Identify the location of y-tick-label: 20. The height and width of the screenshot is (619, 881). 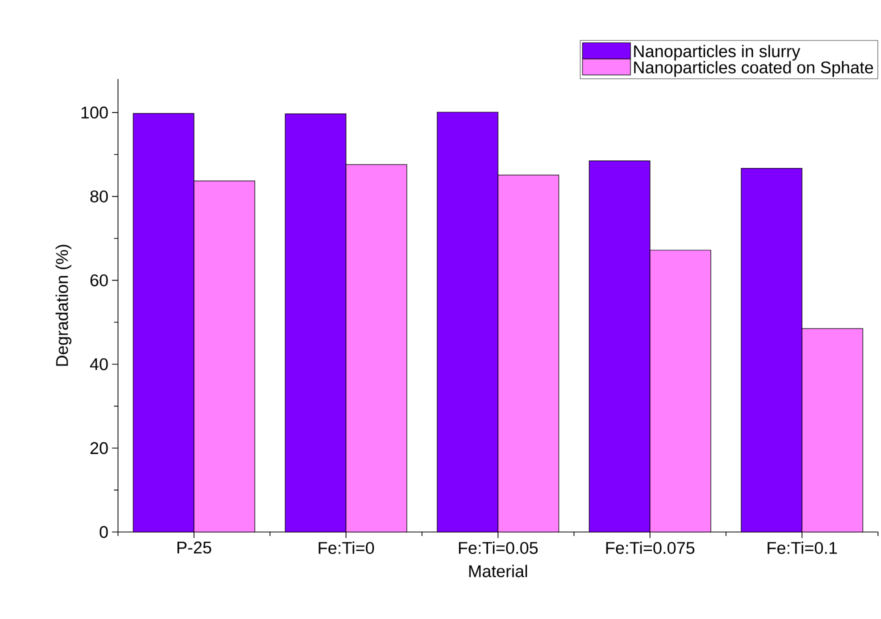
(99, 448).